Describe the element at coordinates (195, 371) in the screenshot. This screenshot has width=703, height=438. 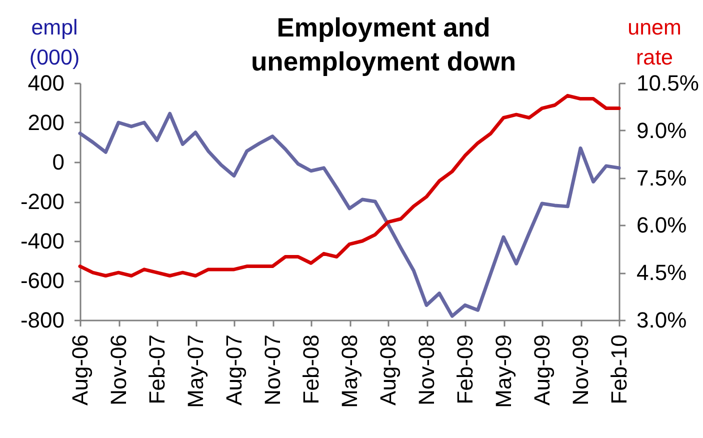
I see `x-tick-label: May-07` at that location.